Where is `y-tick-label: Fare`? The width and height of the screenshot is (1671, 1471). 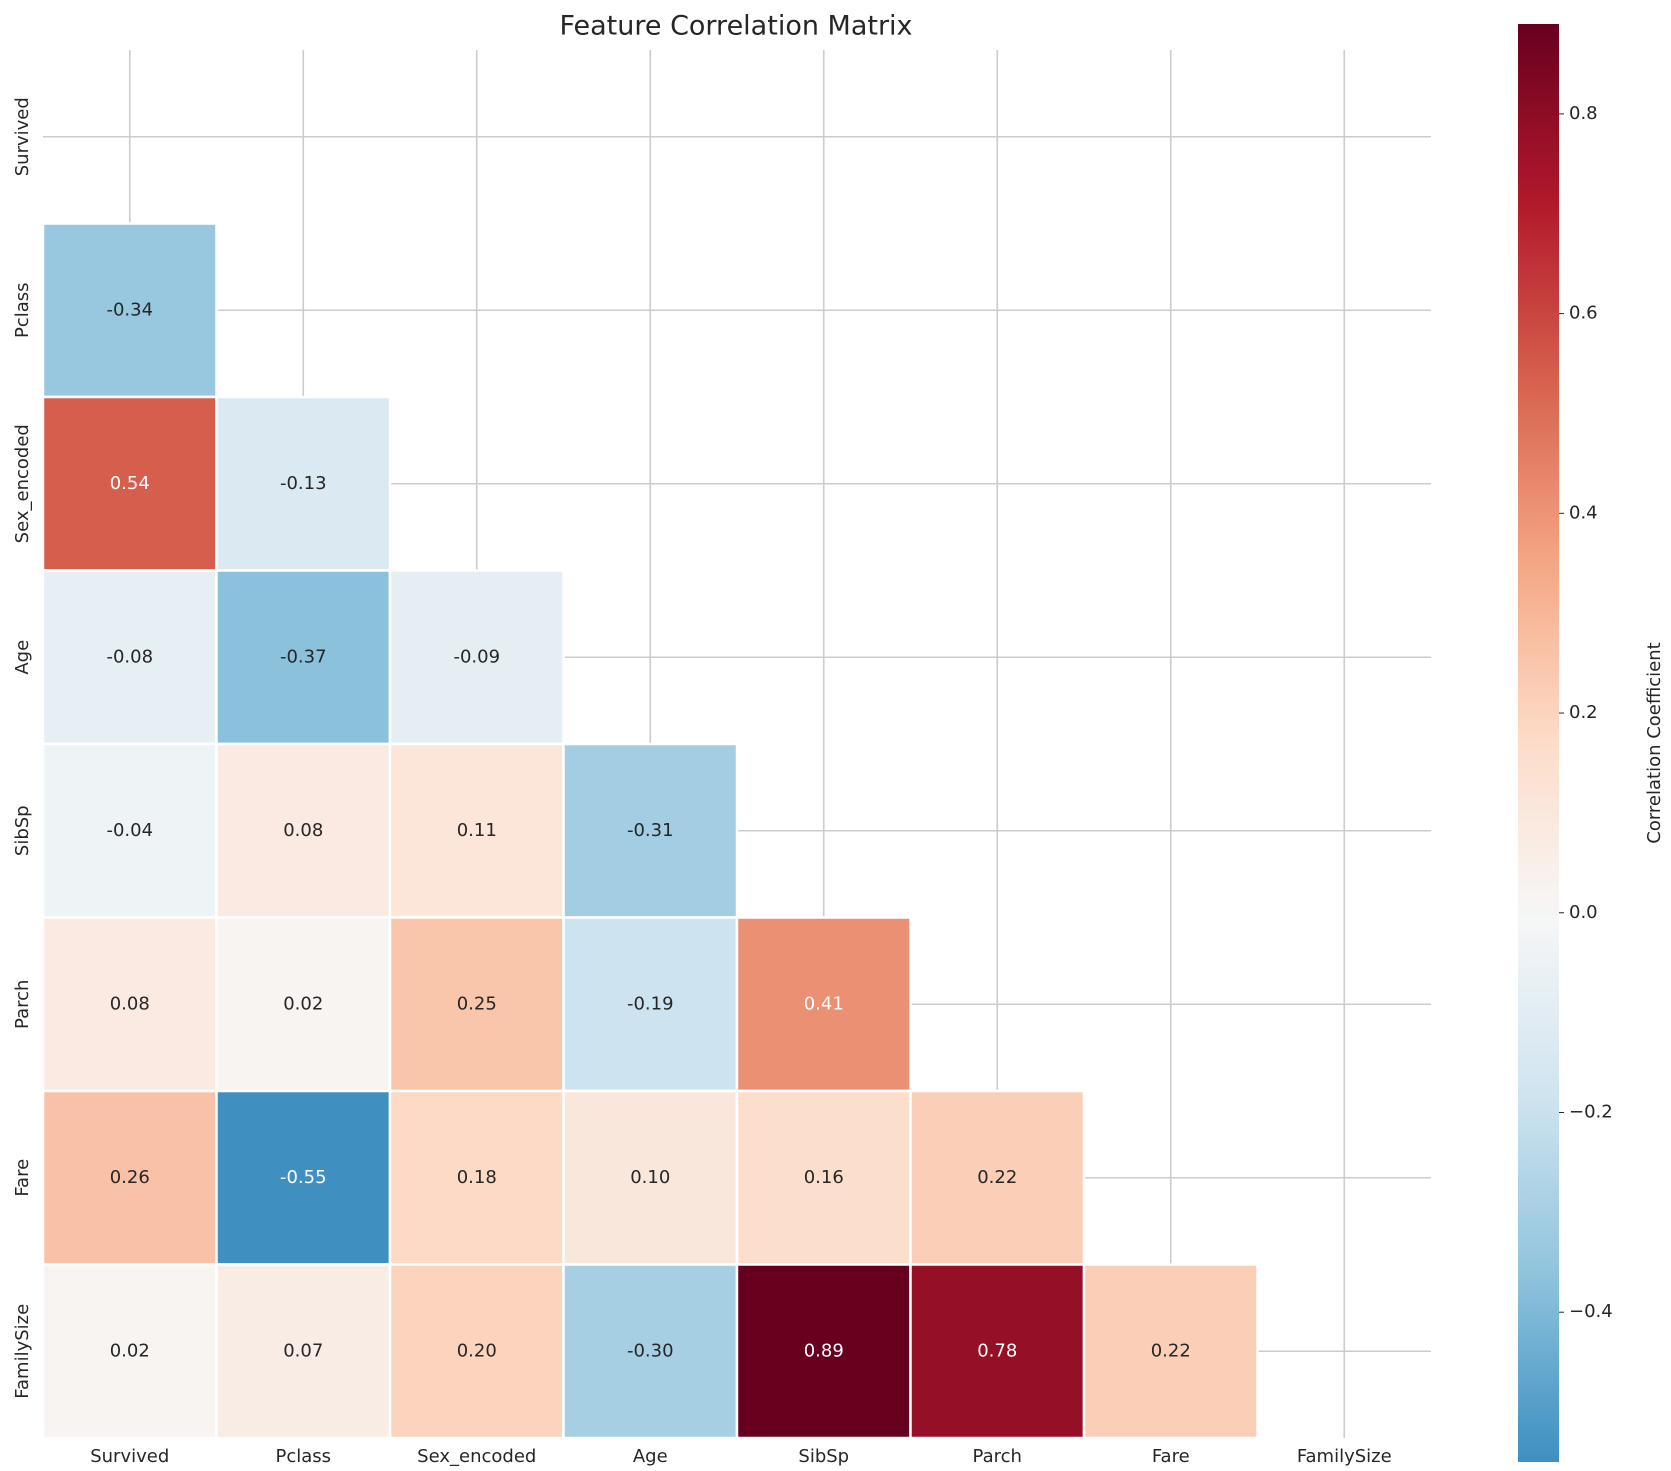
y-tick-label: Fare is located at coordinates (22, 1178).